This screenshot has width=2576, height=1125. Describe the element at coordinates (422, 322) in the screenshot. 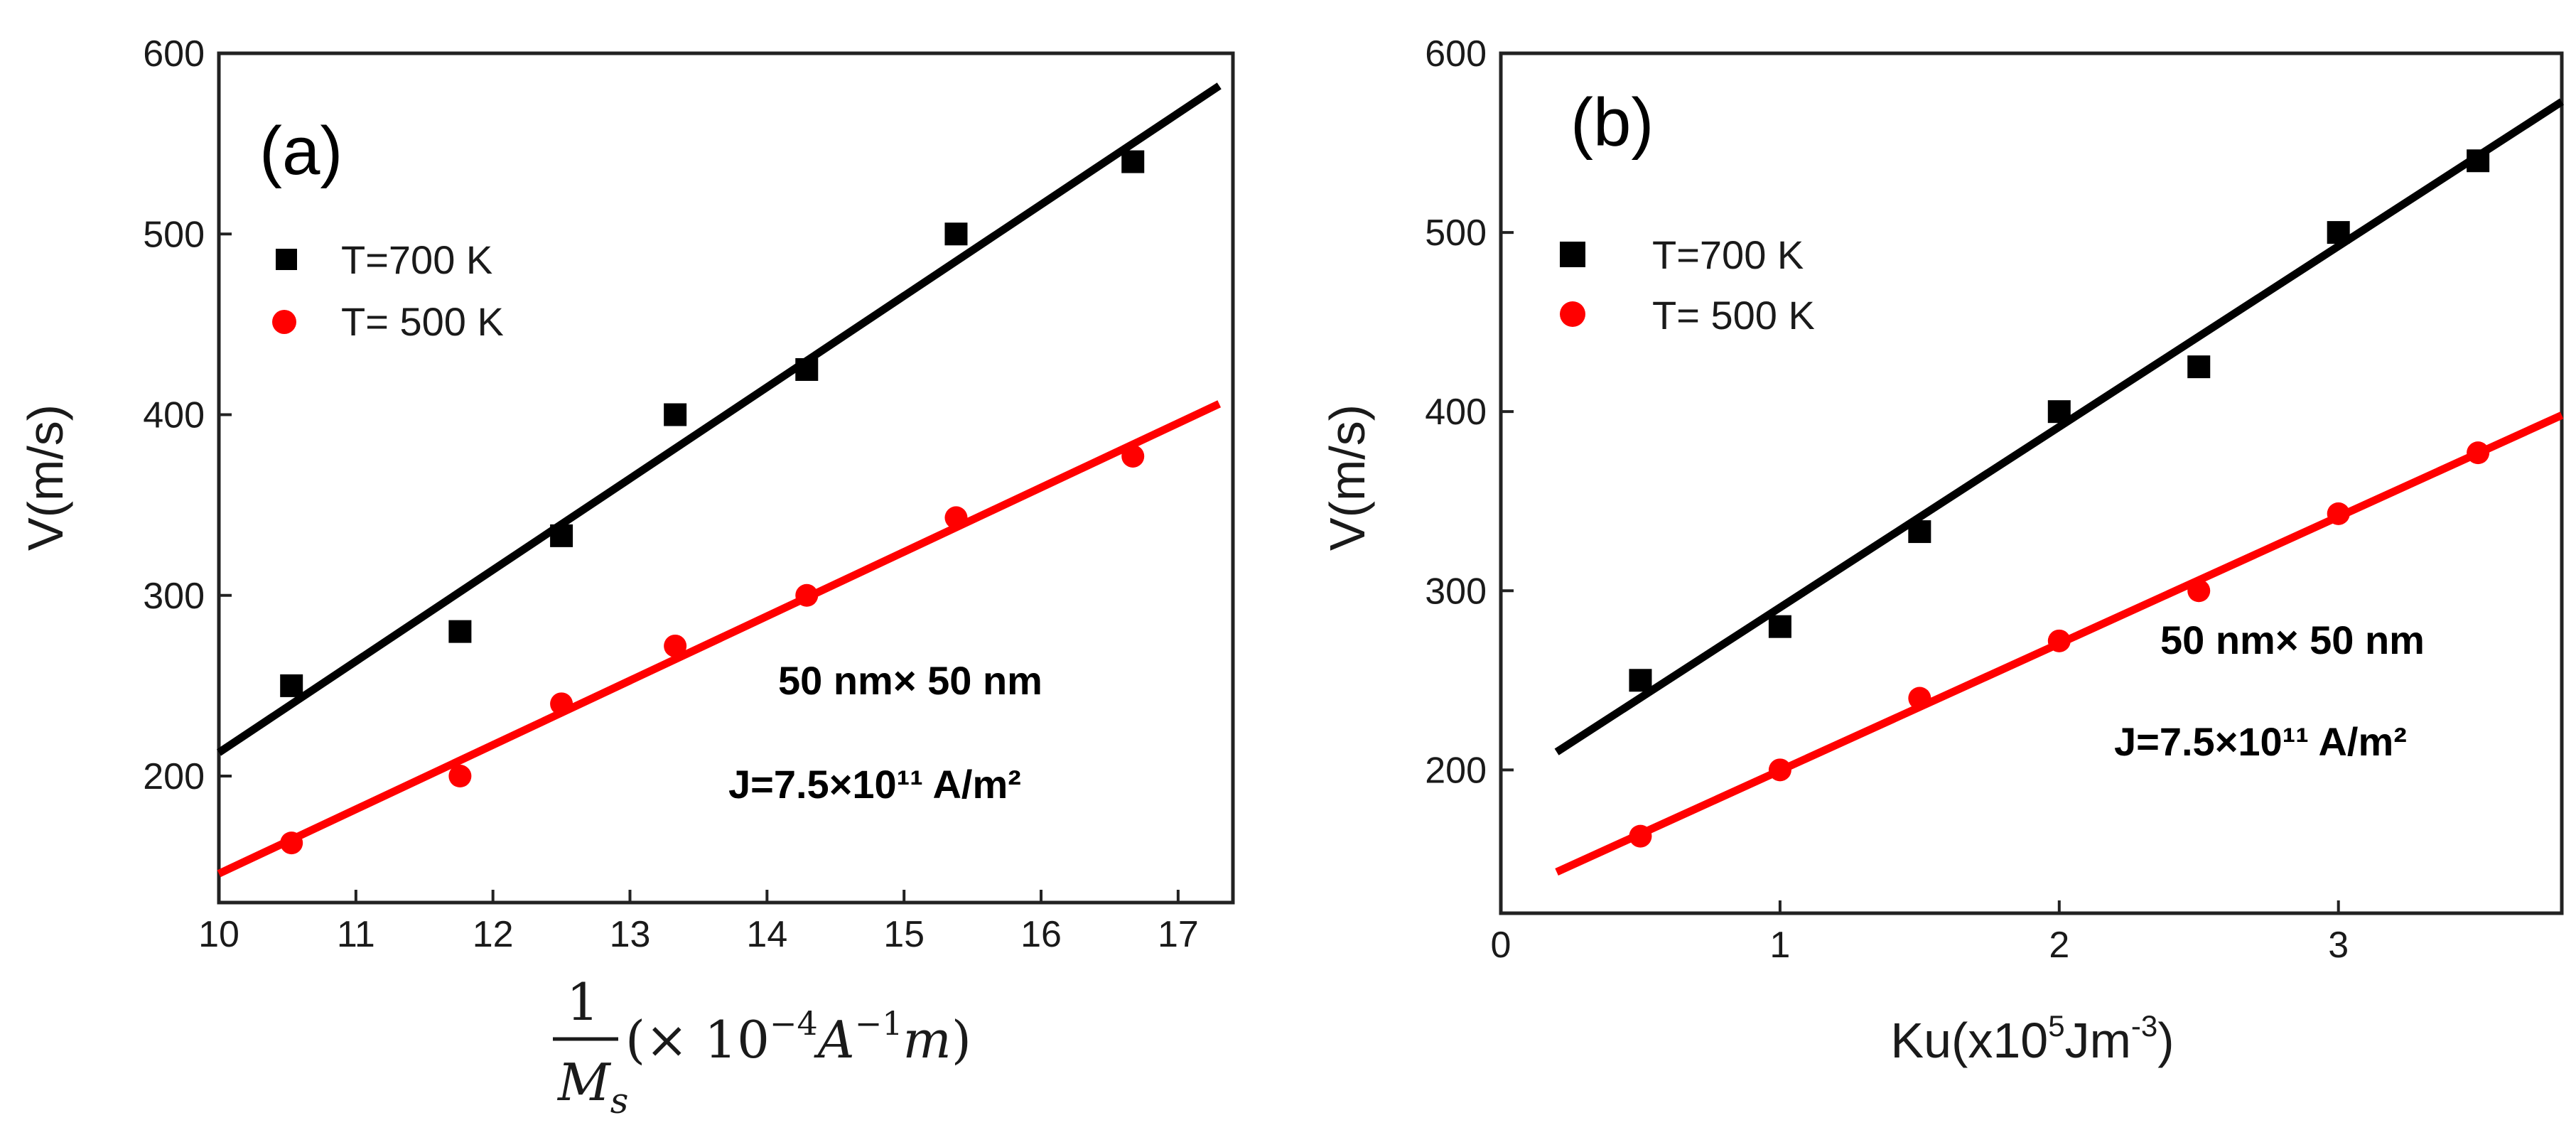

I see `panel-a-legend-label-500k: T= 500 K` at that location.